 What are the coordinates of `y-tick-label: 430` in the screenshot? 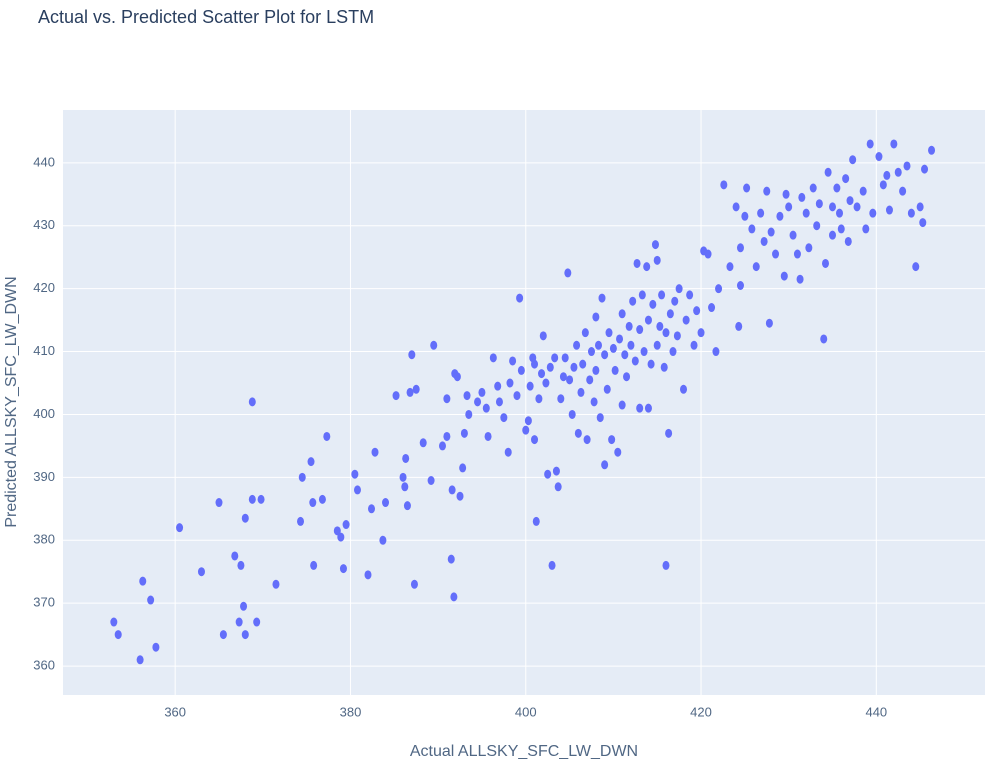 It's located at (44, 224).